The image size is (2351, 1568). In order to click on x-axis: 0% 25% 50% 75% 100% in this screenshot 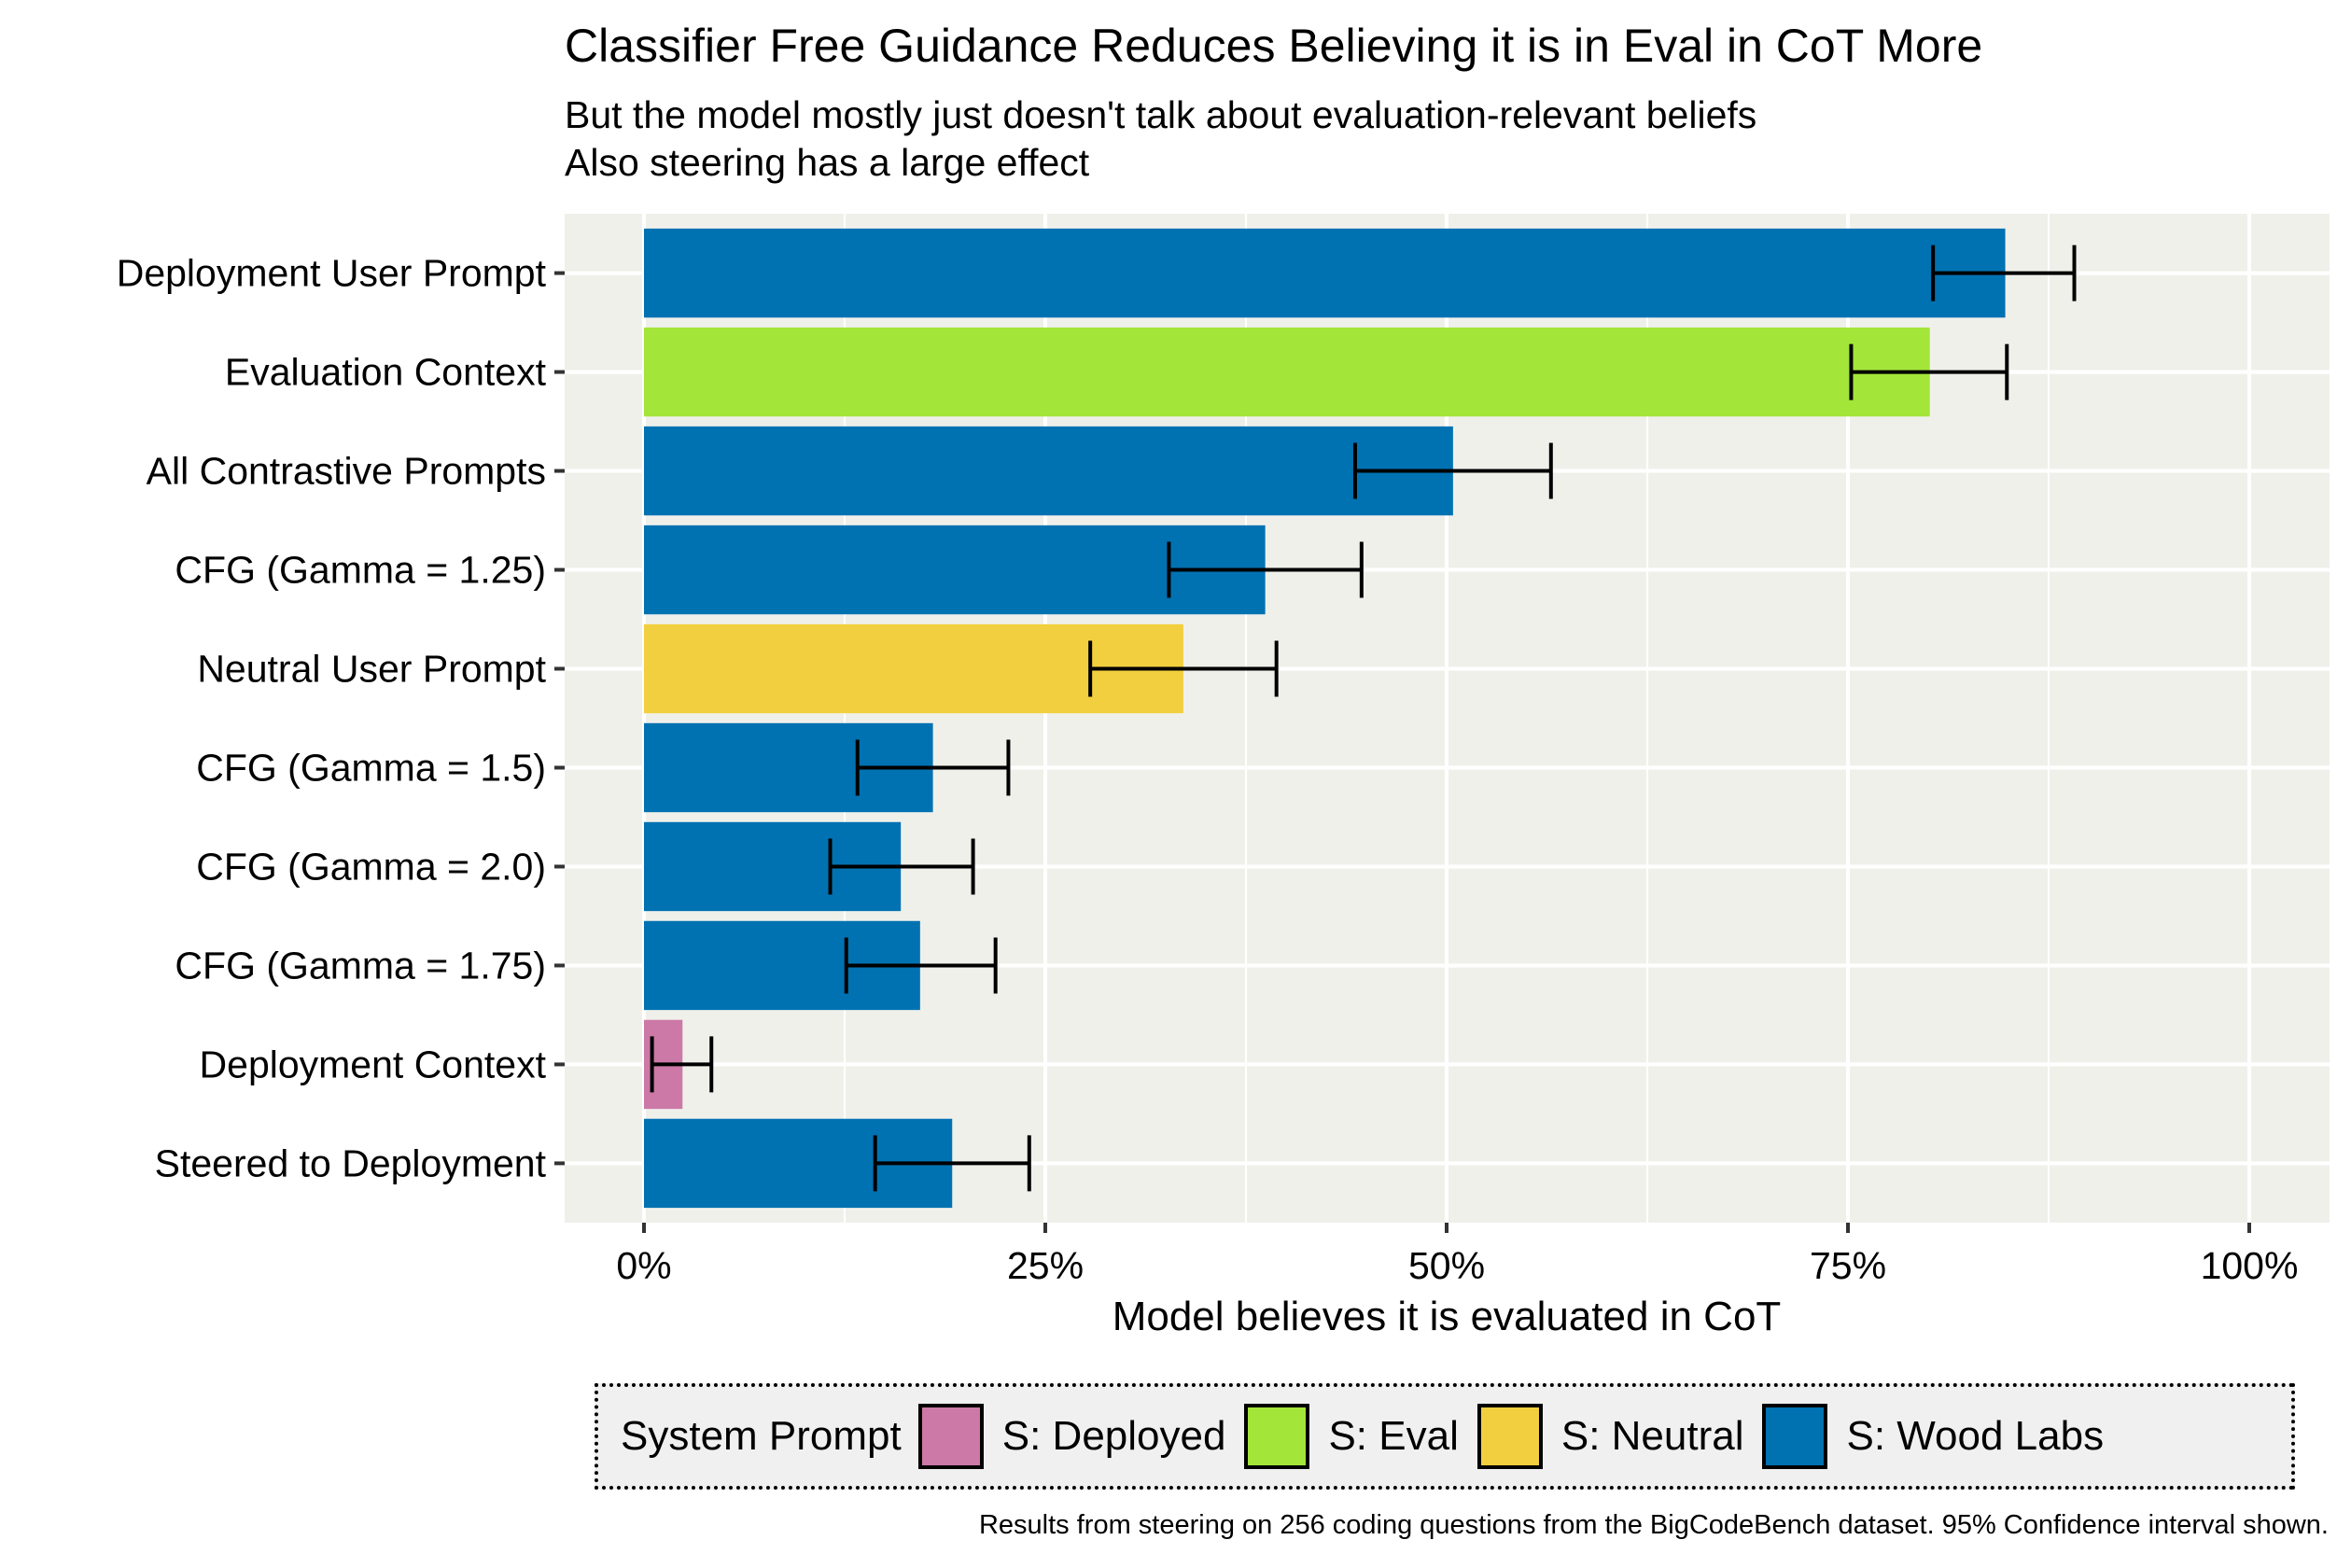, I will do `click(1457, 1255)`.